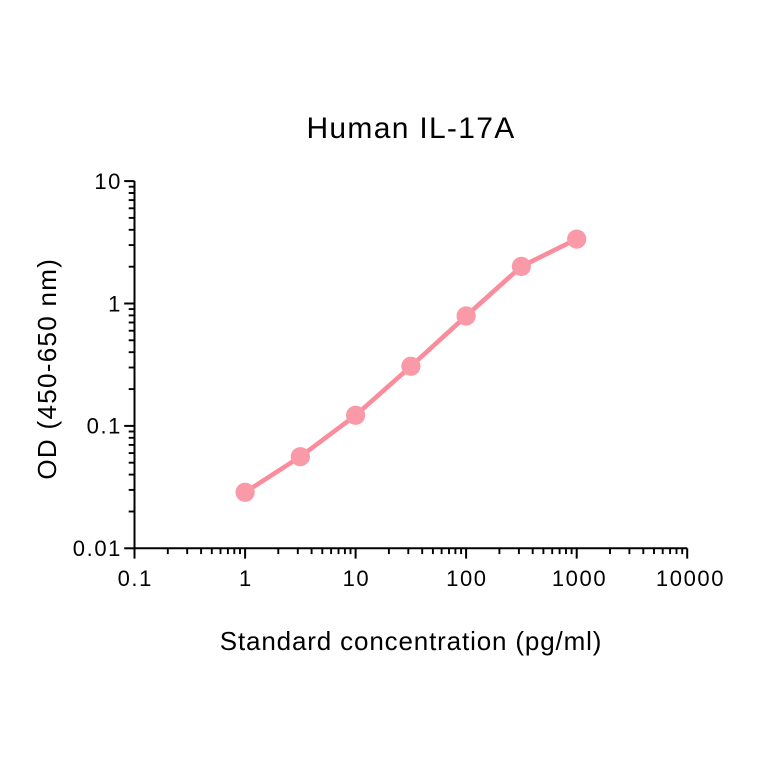  Describe the element at coordinates (97, 548) in the screenshot. I see `svg-text: 0.01` at that location.